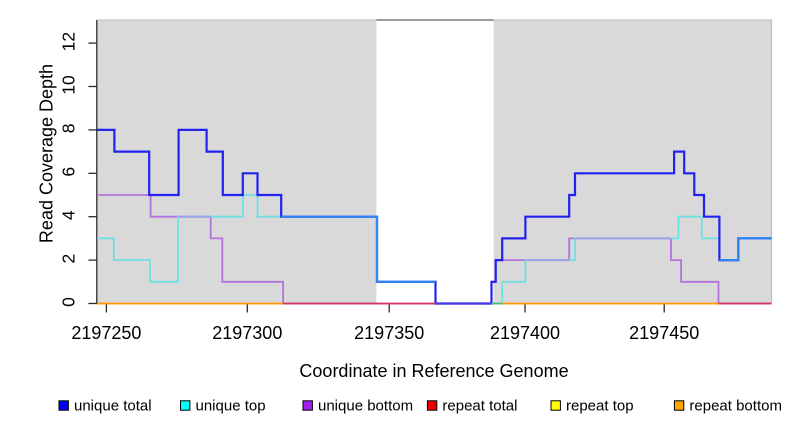  I want to click on svg-text: 2197250, so click(106, 333).